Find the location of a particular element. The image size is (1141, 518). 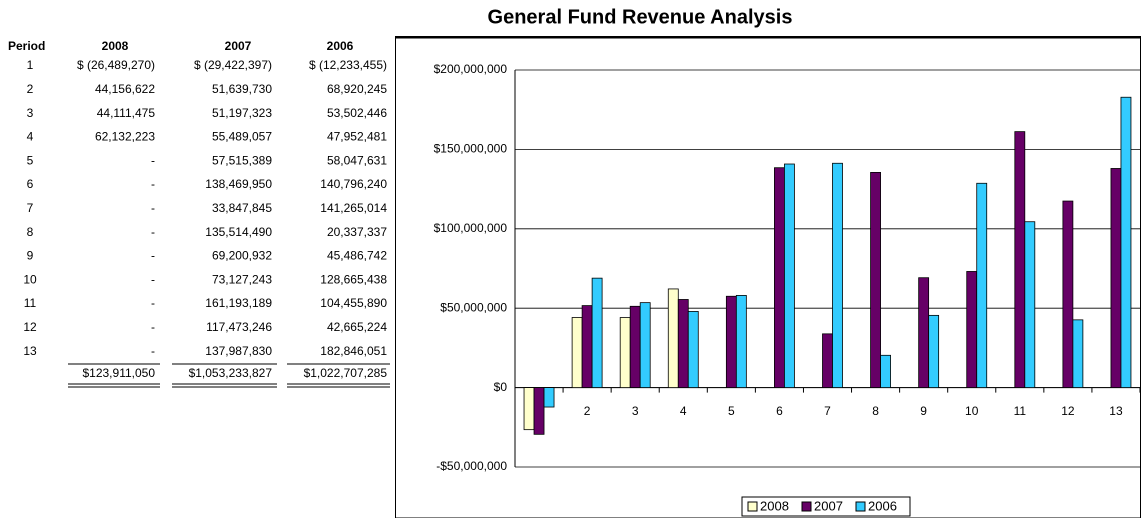

title: General Fund Revenue Analysis is located at coordinates (640, 17).